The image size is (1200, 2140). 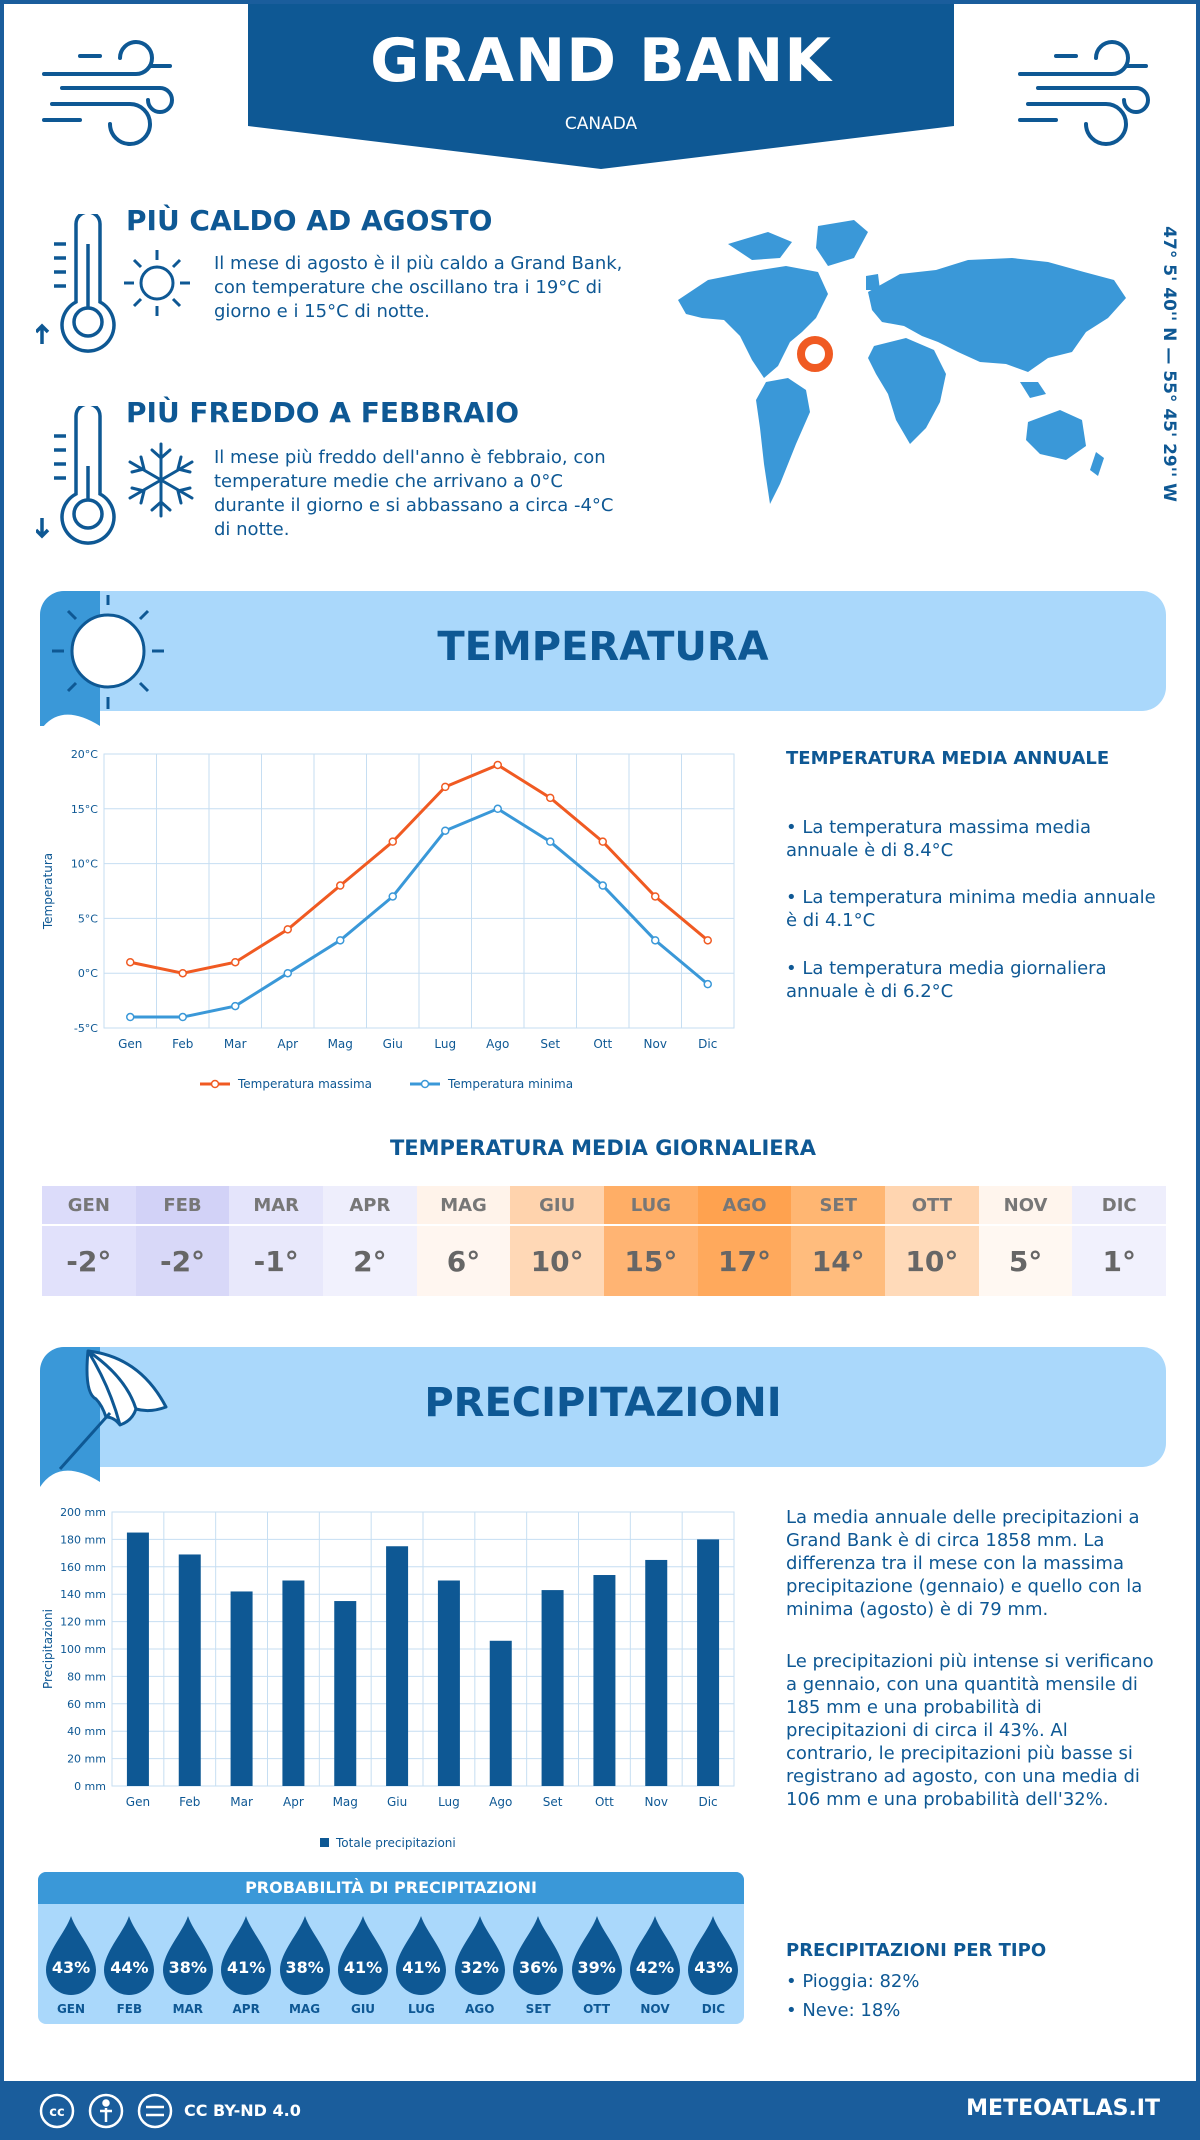 I want to click on precipitation-band, so click(x=603, y=1407).